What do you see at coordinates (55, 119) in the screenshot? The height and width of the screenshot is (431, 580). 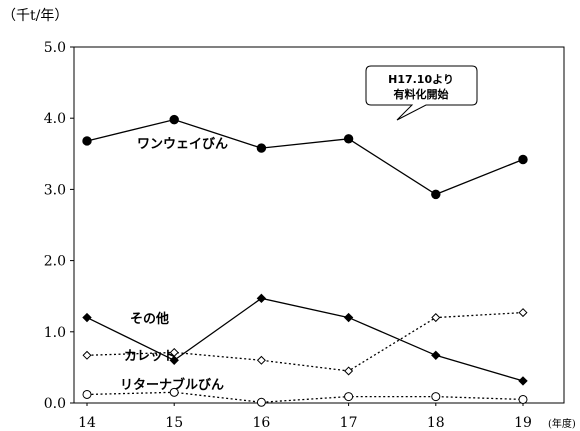 I see `y-tick-label: 4.0` at bounding box center [55, 119].